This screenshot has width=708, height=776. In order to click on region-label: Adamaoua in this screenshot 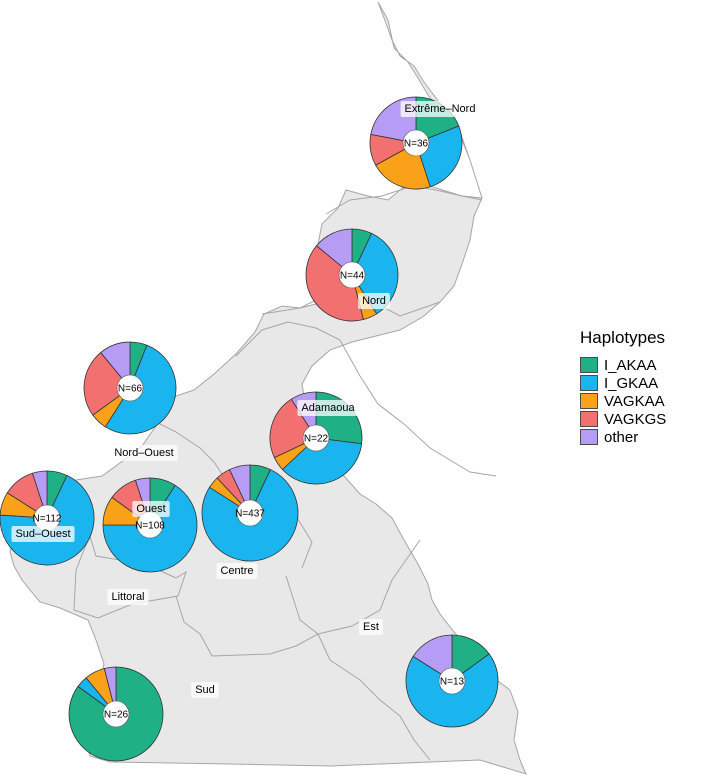, I will do `click(328, 408)`.